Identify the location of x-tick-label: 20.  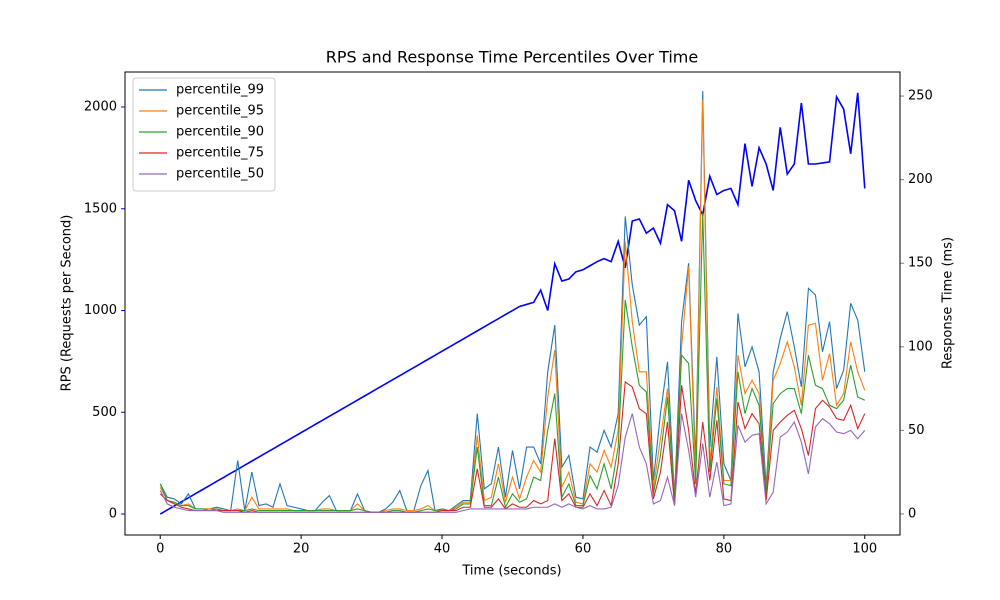
(301, 549).